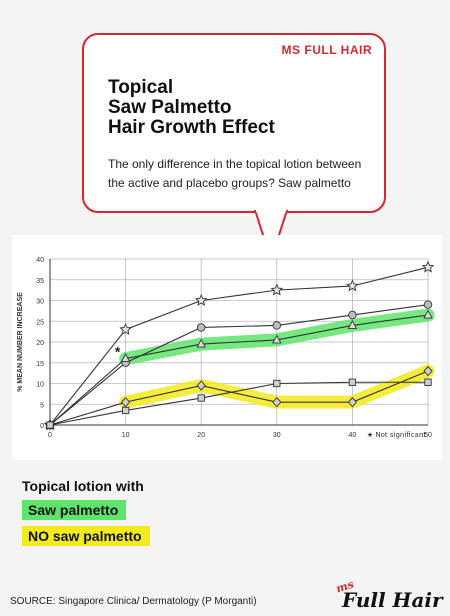 This screenshot has width=450, height=616. Describe the element at coordinates (40, 385) in the screenshot. I see `y-tick-label: 10` at that location.